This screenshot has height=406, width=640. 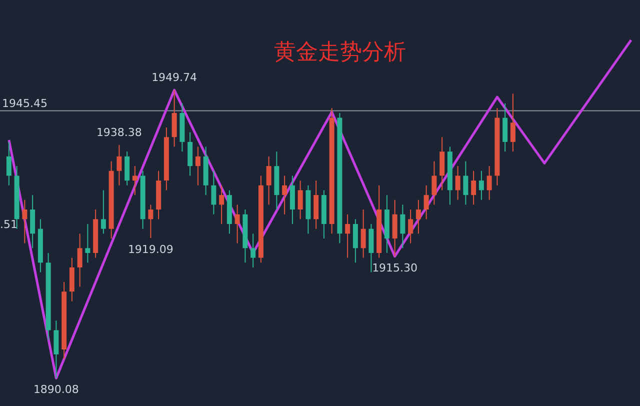 I want to click on text: 黄金走势分析, so click(x=340, y=52).